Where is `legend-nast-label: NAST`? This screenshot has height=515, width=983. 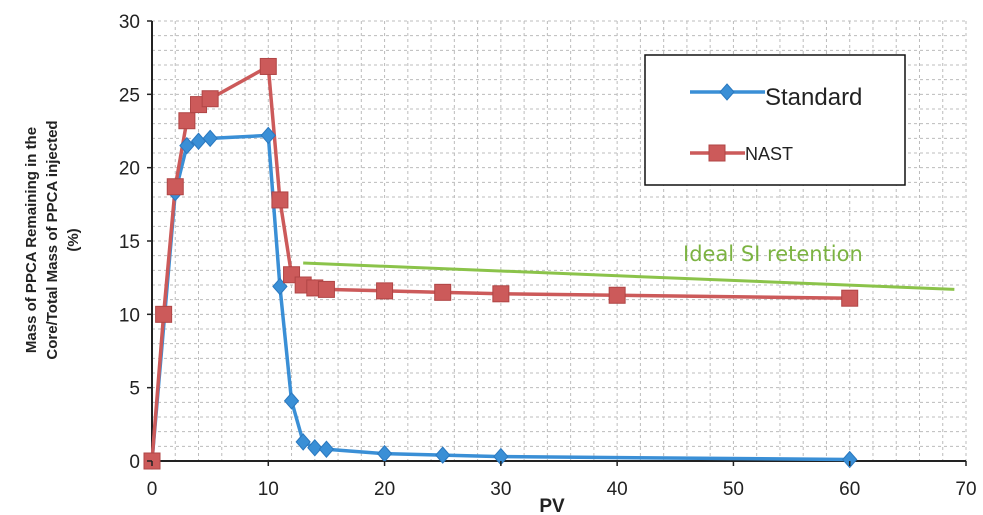 legend-nast-label: NAST is located at coordinates (769, 154).